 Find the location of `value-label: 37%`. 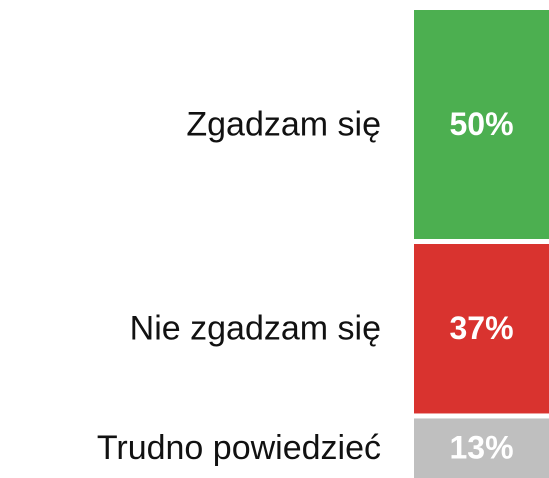

value-label: 37% is located at coordinates (481, 328).